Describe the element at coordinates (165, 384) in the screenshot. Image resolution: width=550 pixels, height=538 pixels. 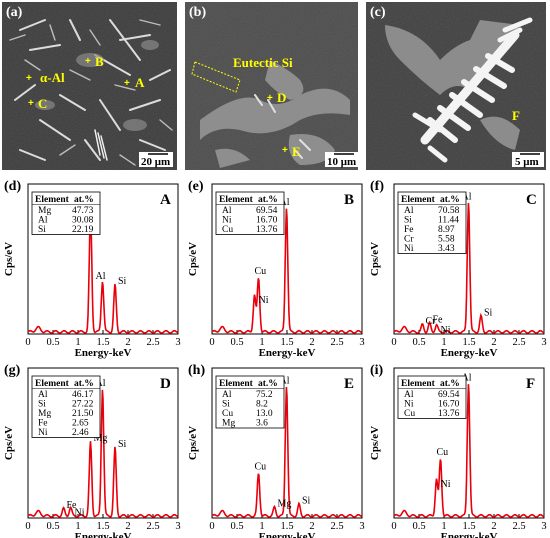
I see `analysis-point-label: D` at that location.